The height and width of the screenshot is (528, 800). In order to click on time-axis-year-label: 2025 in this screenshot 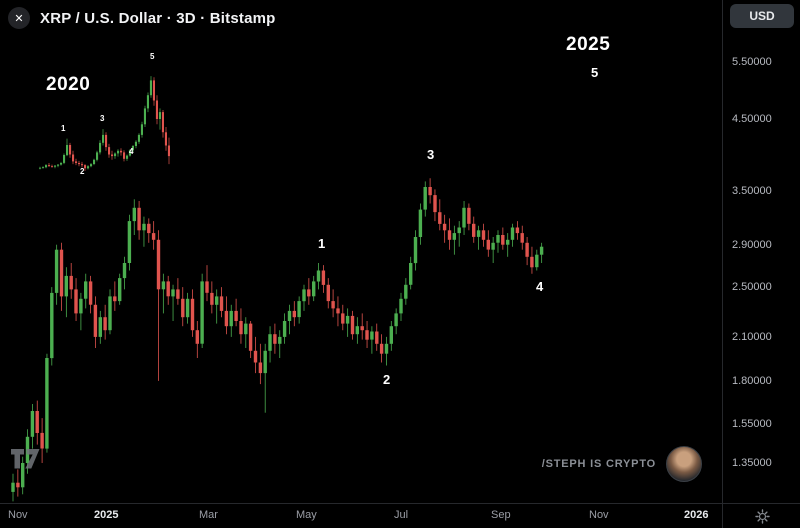, I will do `click(106, 515)`.